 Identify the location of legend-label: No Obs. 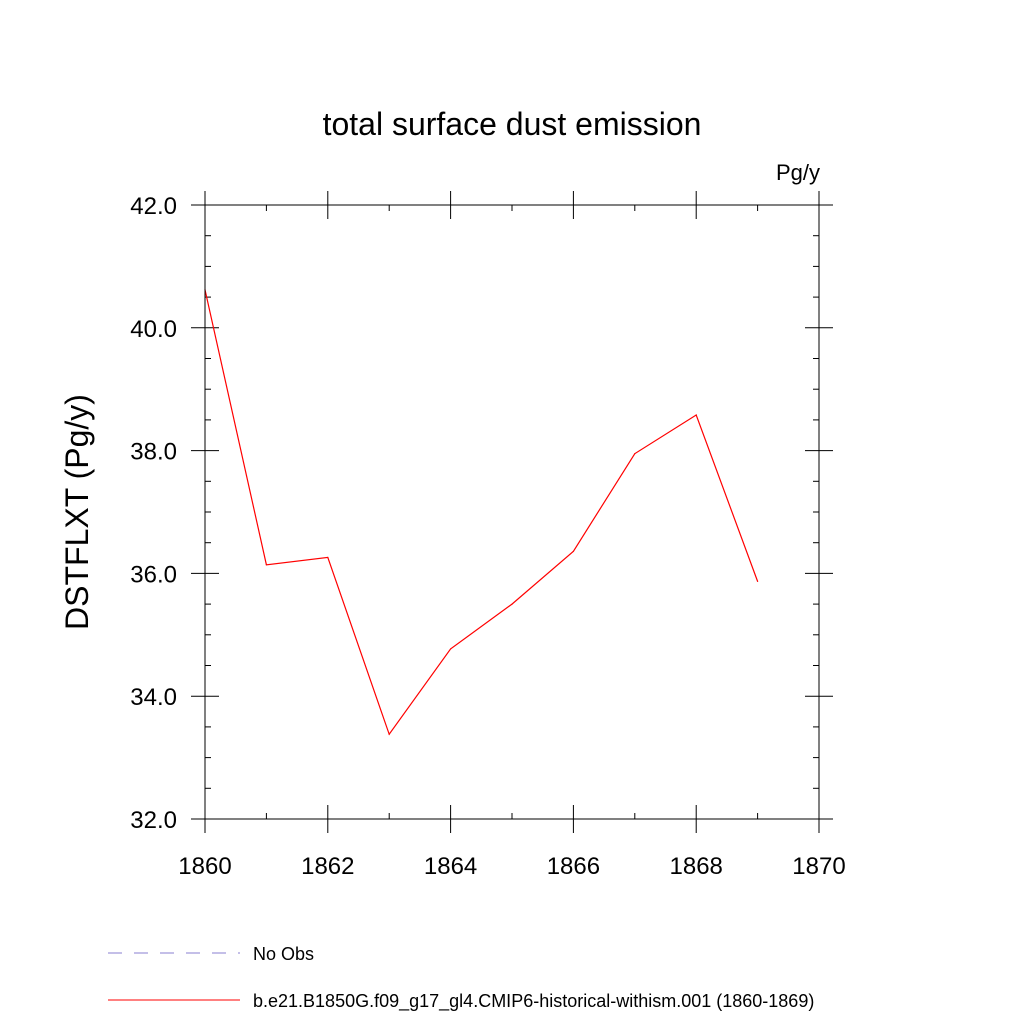
(283, 954).